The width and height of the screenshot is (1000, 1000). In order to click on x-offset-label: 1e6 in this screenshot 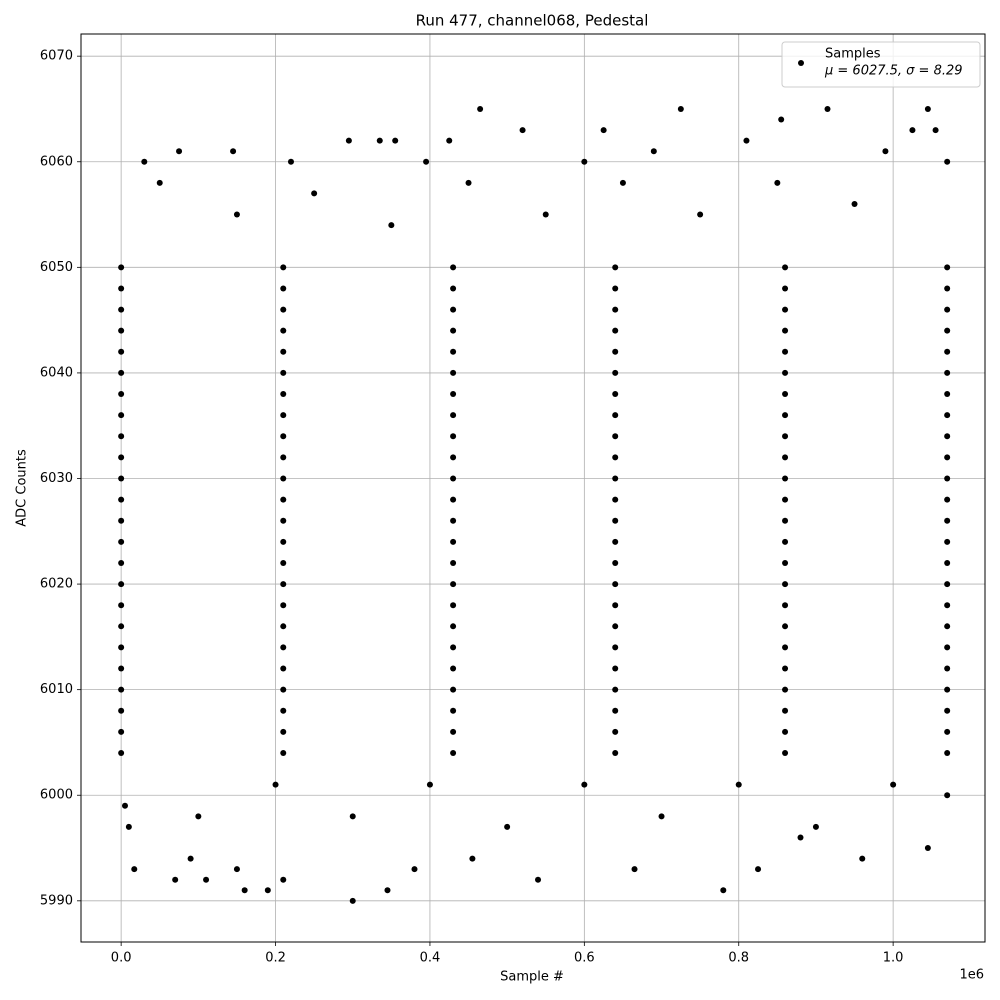, I will do `click(971, 975)`.